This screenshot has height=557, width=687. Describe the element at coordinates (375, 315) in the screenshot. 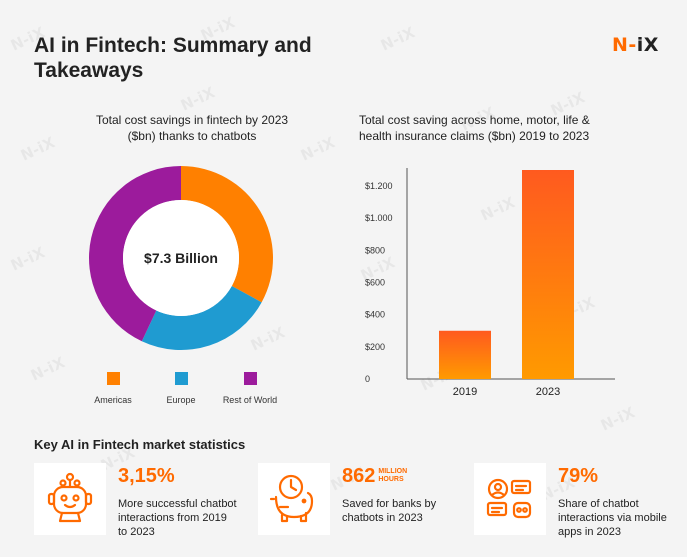

I see `bar-y-tick-label: $400` at that location.